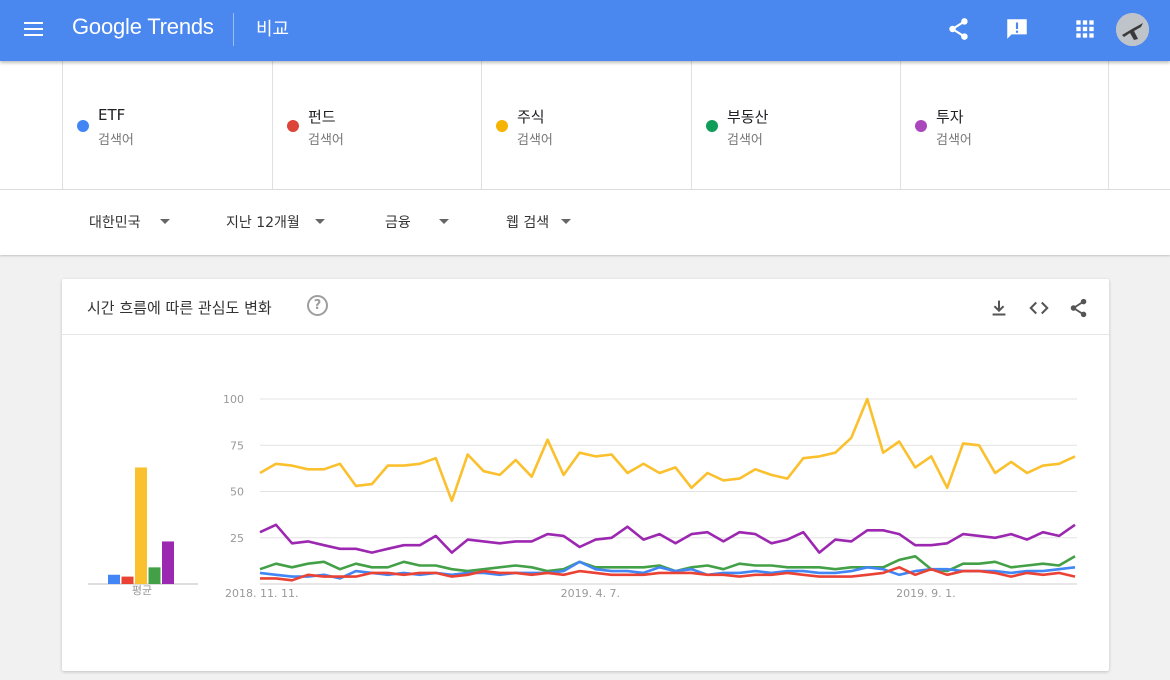 This screenshot has width=1170, height=680. Describe the element at coordinates (233, 29) in the screenshot. I see `header-divider` at that location.